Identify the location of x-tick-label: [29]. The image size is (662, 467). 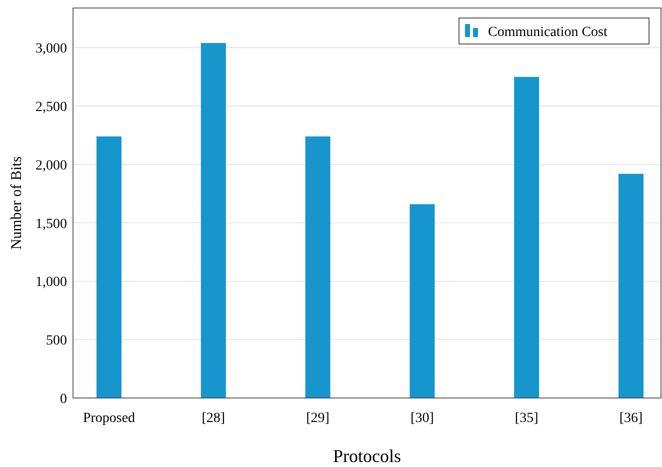
(318, 418).